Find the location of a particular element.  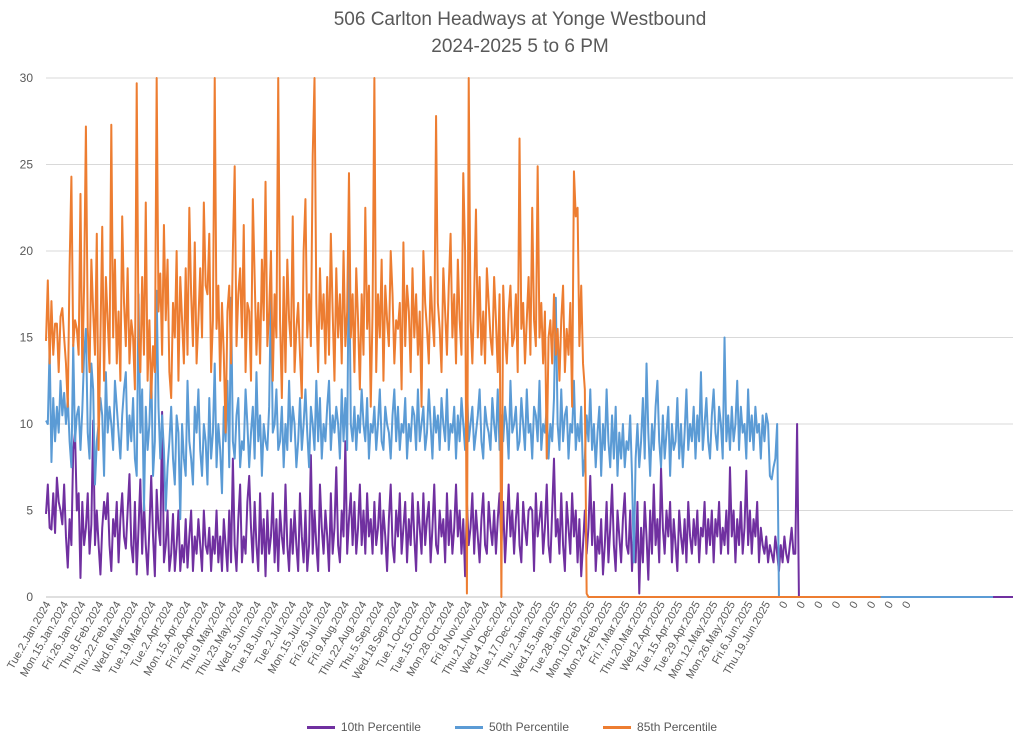

y-axis-ticks: 0 5 10 15 20 25 30 is located at coordinates (27, 337).